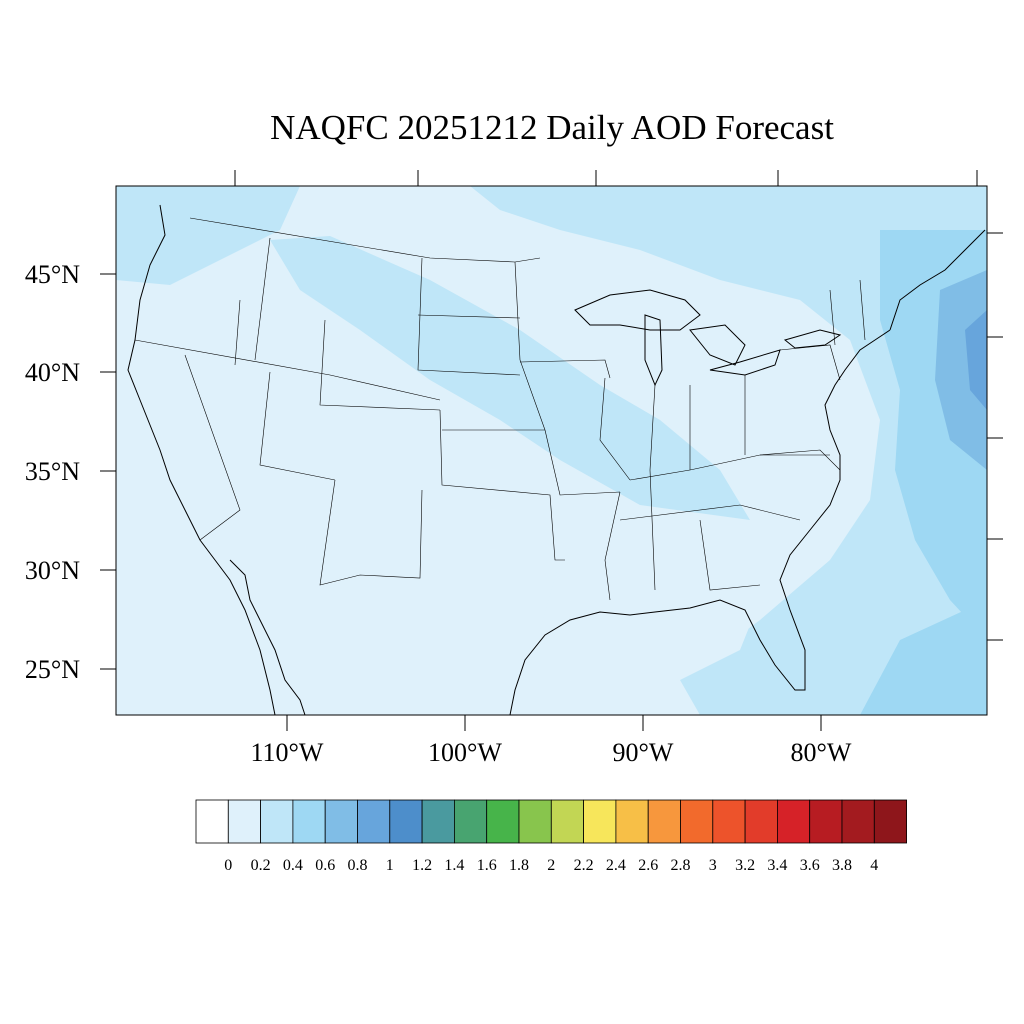 This screenshot has height=1024, width=1024. Describe the element at coordinates (390, 865) in the screenshot. I see `colorbar-tick-label: 1` at that location.